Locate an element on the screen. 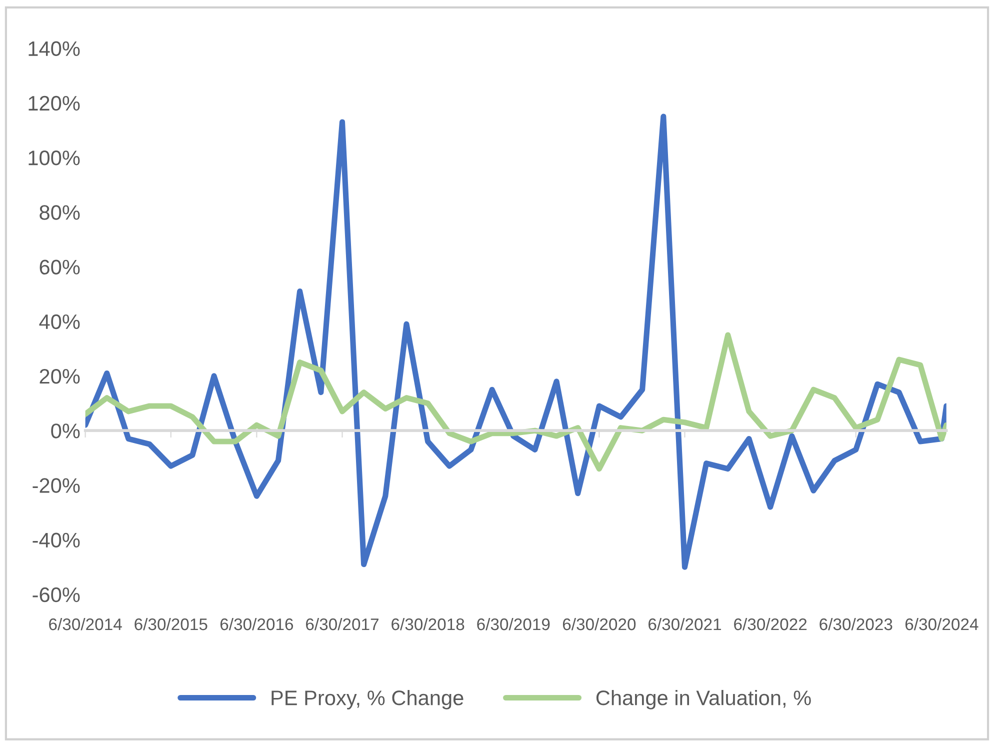  legend-label: Change in Valuation, % is located at coordinates (703, 700).